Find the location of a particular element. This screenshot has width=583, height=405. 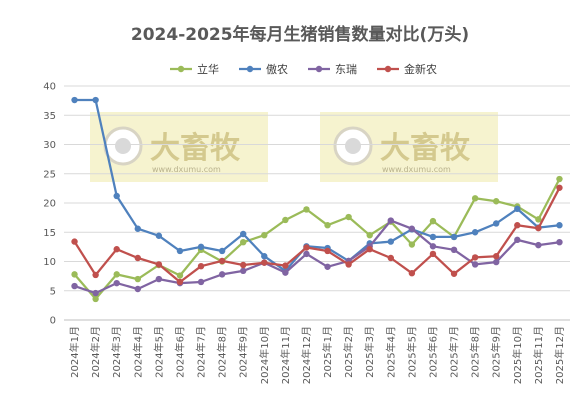

legend-item: 东瑞 is located at coordinates (332, 69).